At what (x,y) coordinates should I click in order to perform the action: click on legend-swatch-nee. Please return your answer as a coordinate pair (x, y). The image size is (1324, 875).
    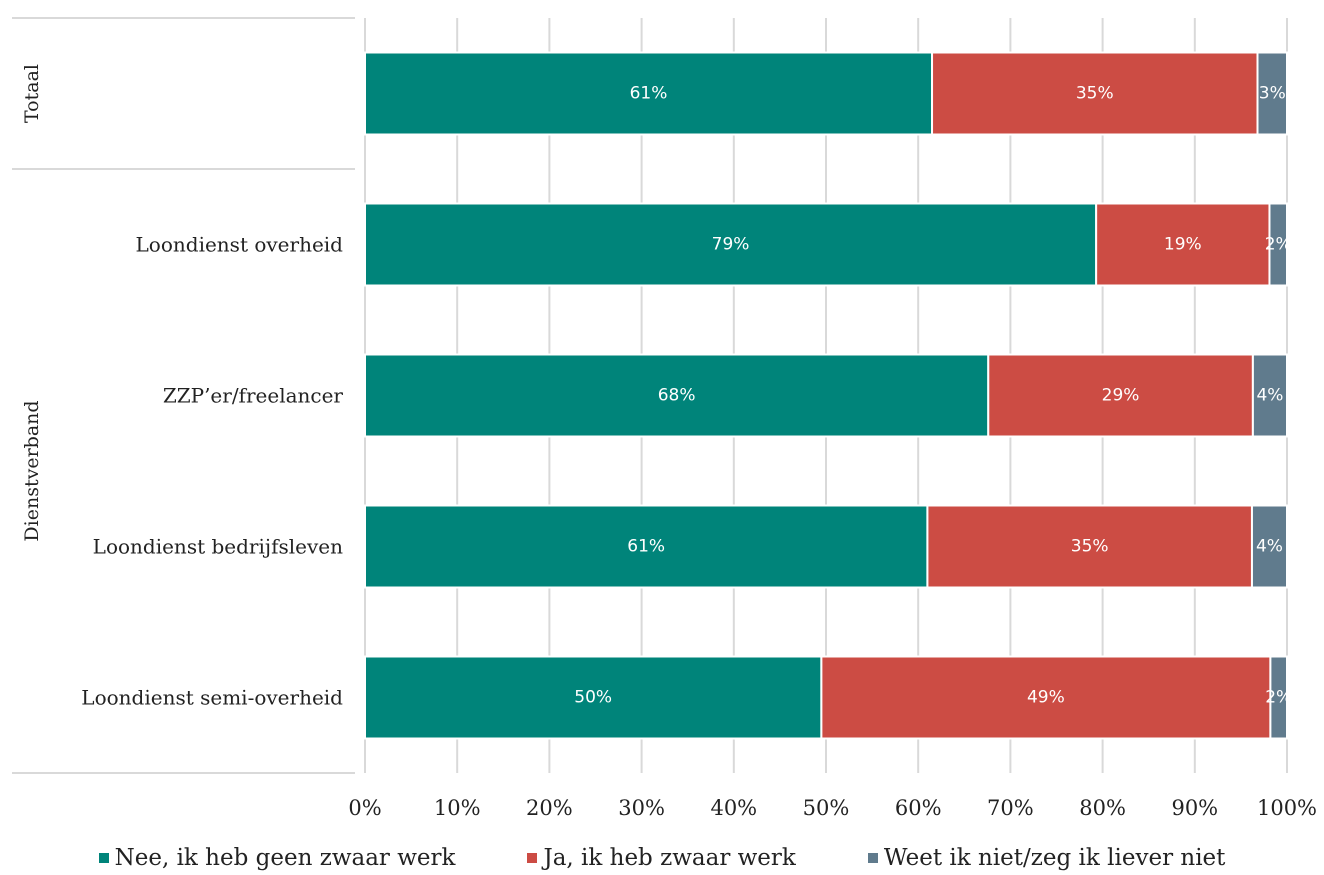
    Looking at the image, I should click on (103, 857).